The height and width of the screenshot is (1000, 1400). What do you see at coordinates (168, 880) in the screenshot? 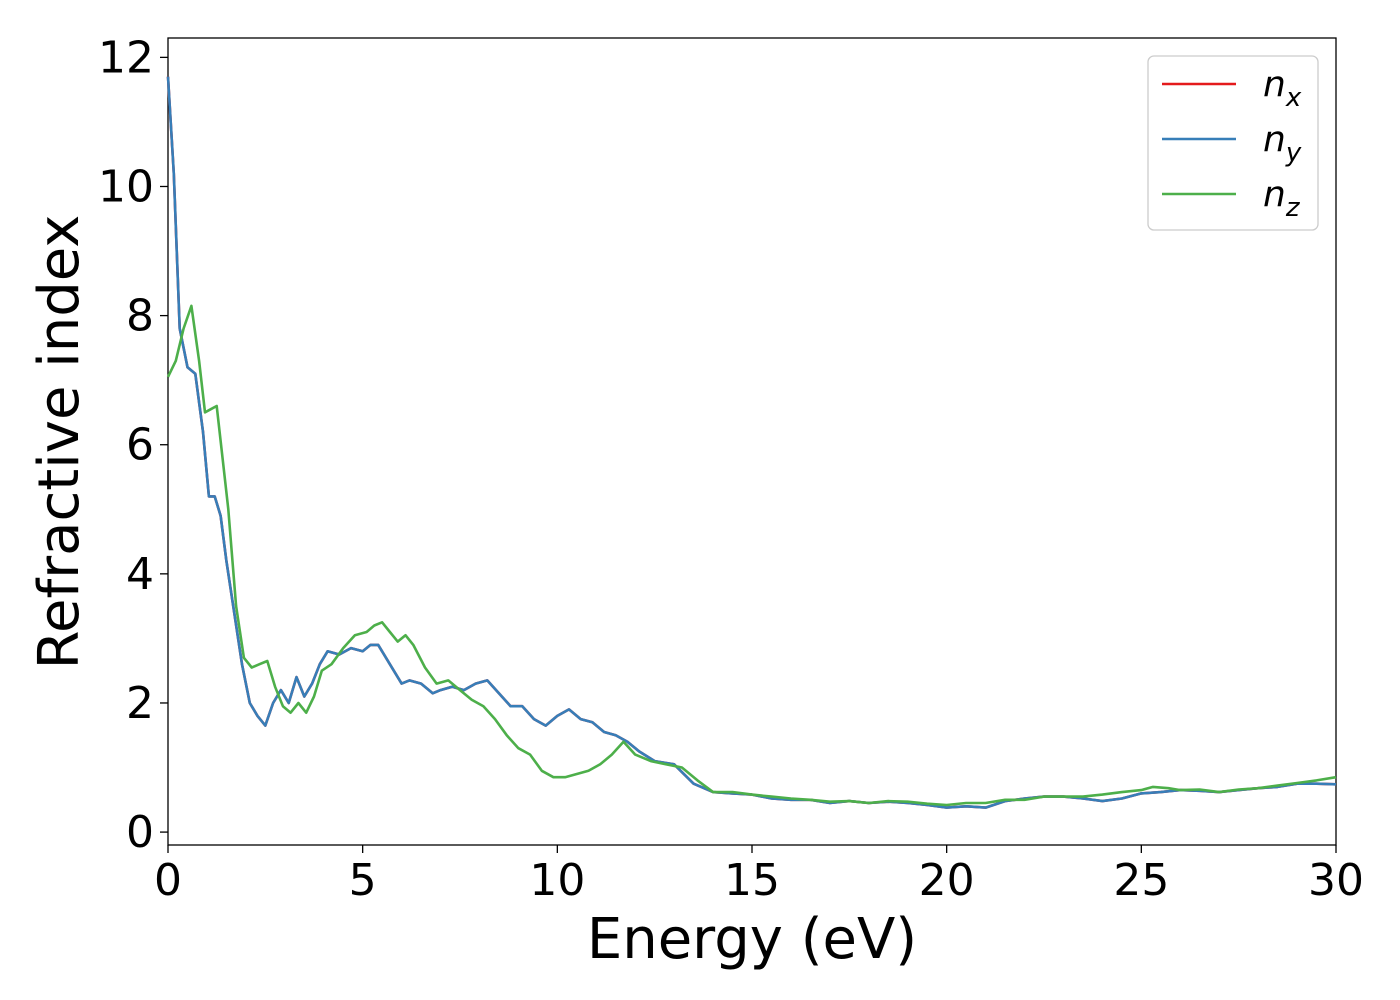
I see `x-tick-label: 0` at bounding box center [168, 880].